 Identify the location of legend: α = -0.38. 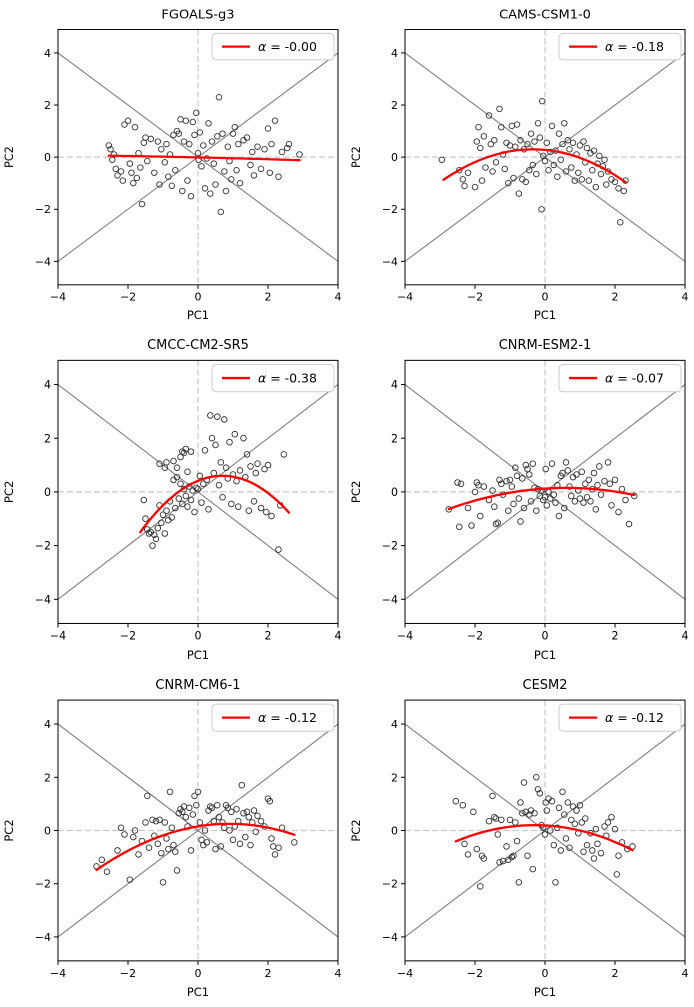
(273, 378).